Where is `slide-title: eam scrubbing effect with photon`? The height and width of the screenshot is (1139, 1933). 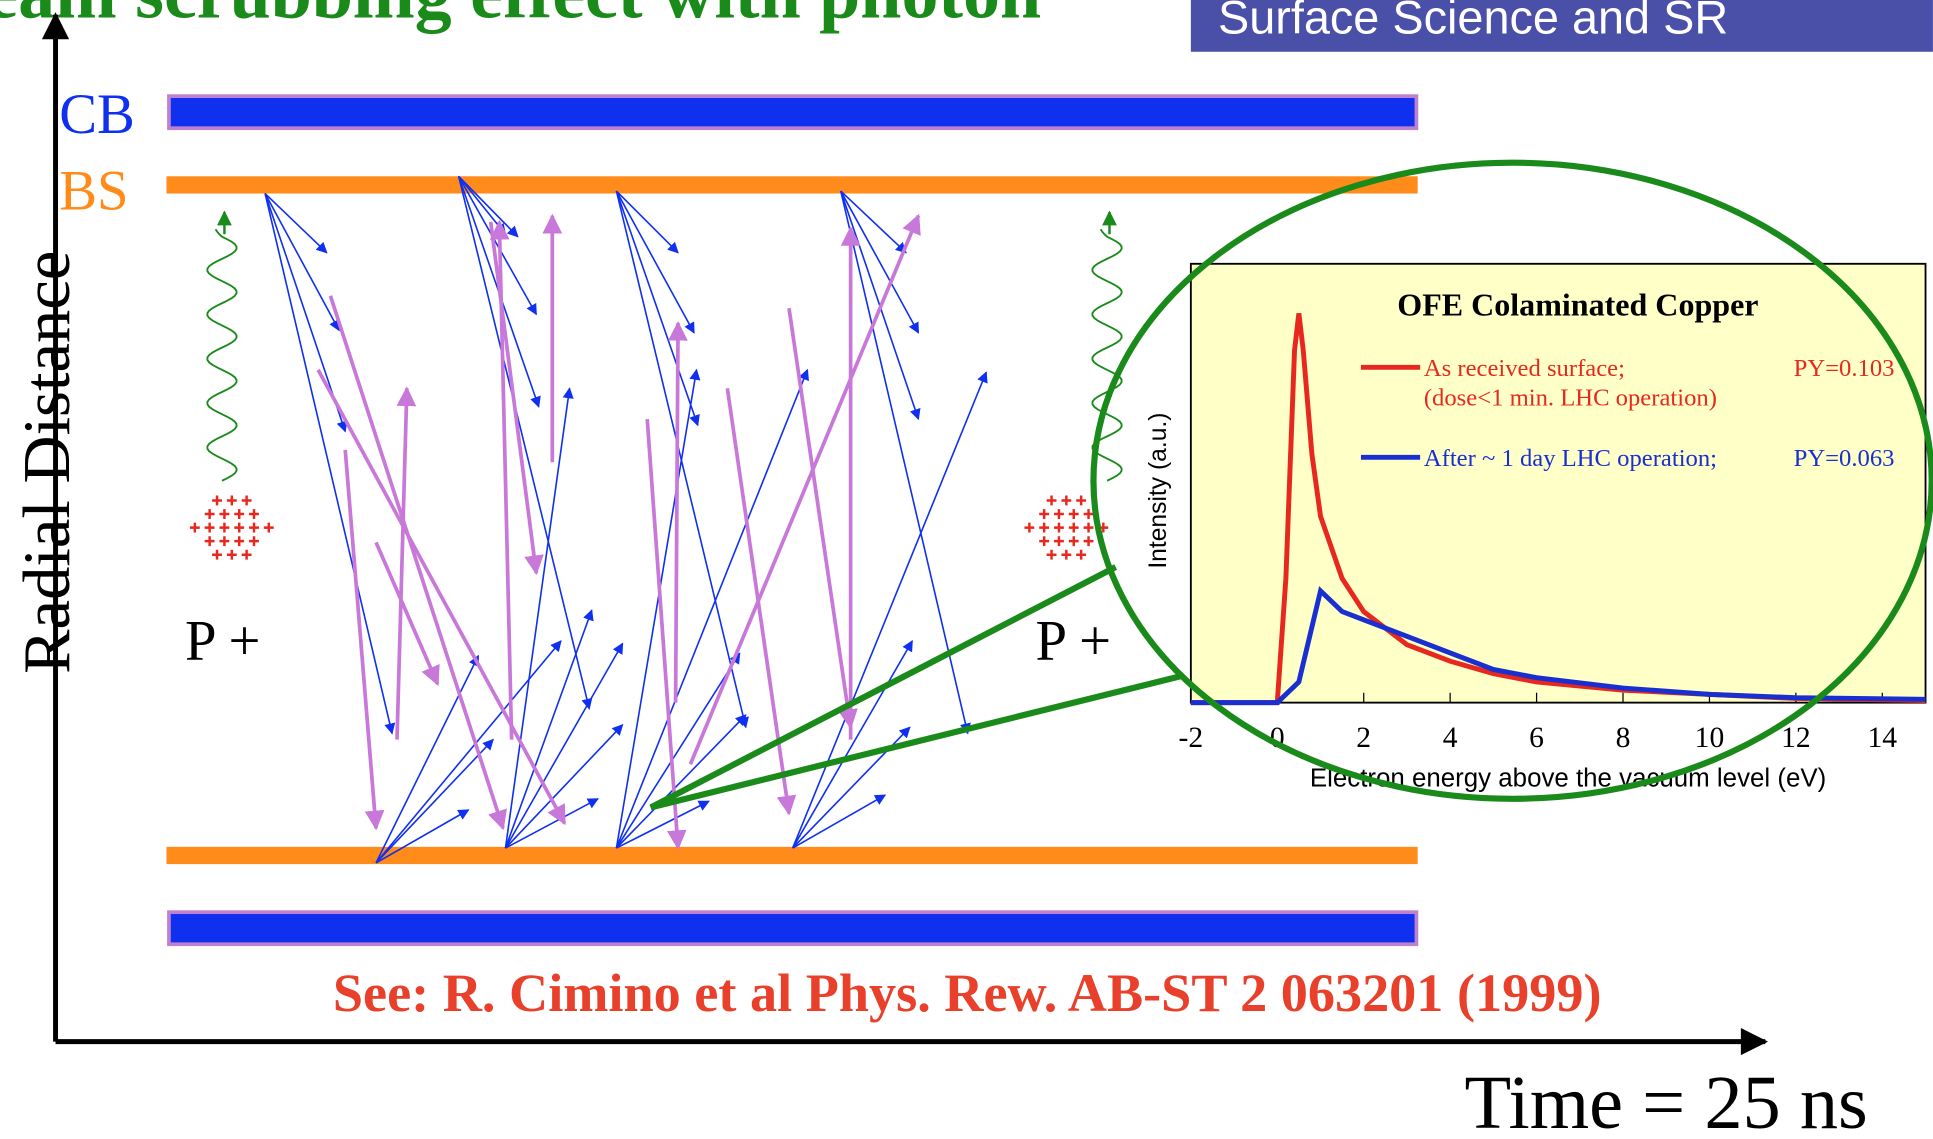
slide-title: eam scrubbing effect with photon is located at coordinates (520, 16).